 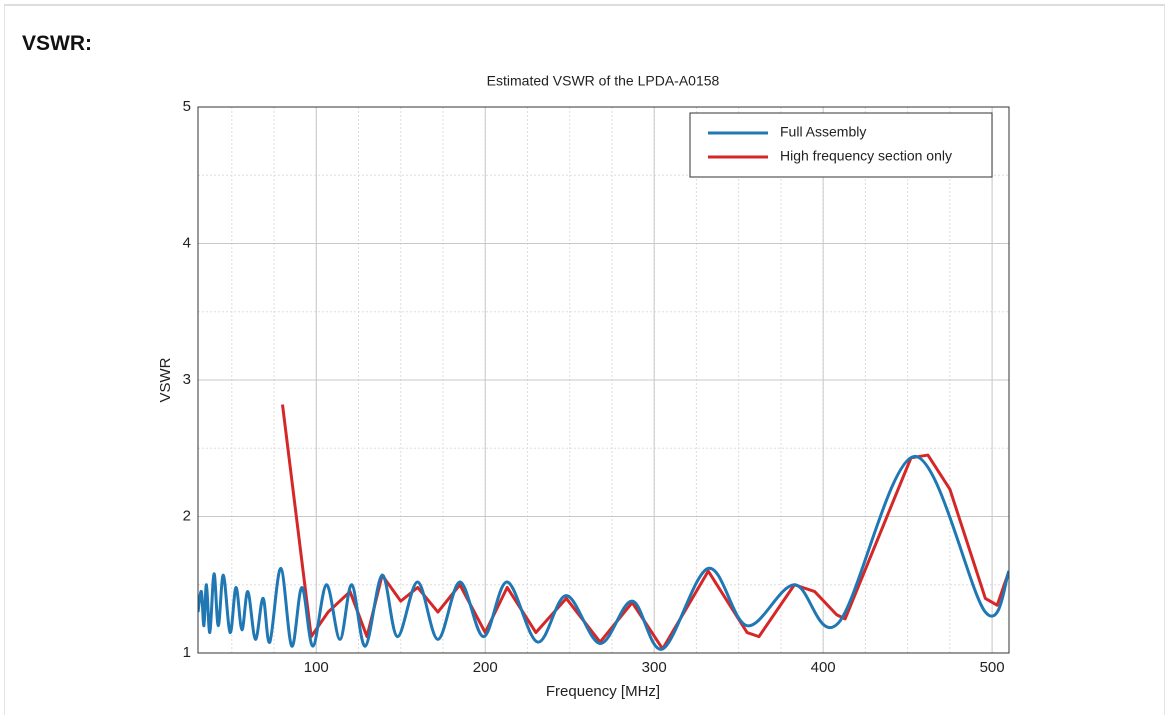 What do you see at coordinates (57, 43) in the screenshot?
I see `heading: VSWR:` at bounding box center [57, 43].